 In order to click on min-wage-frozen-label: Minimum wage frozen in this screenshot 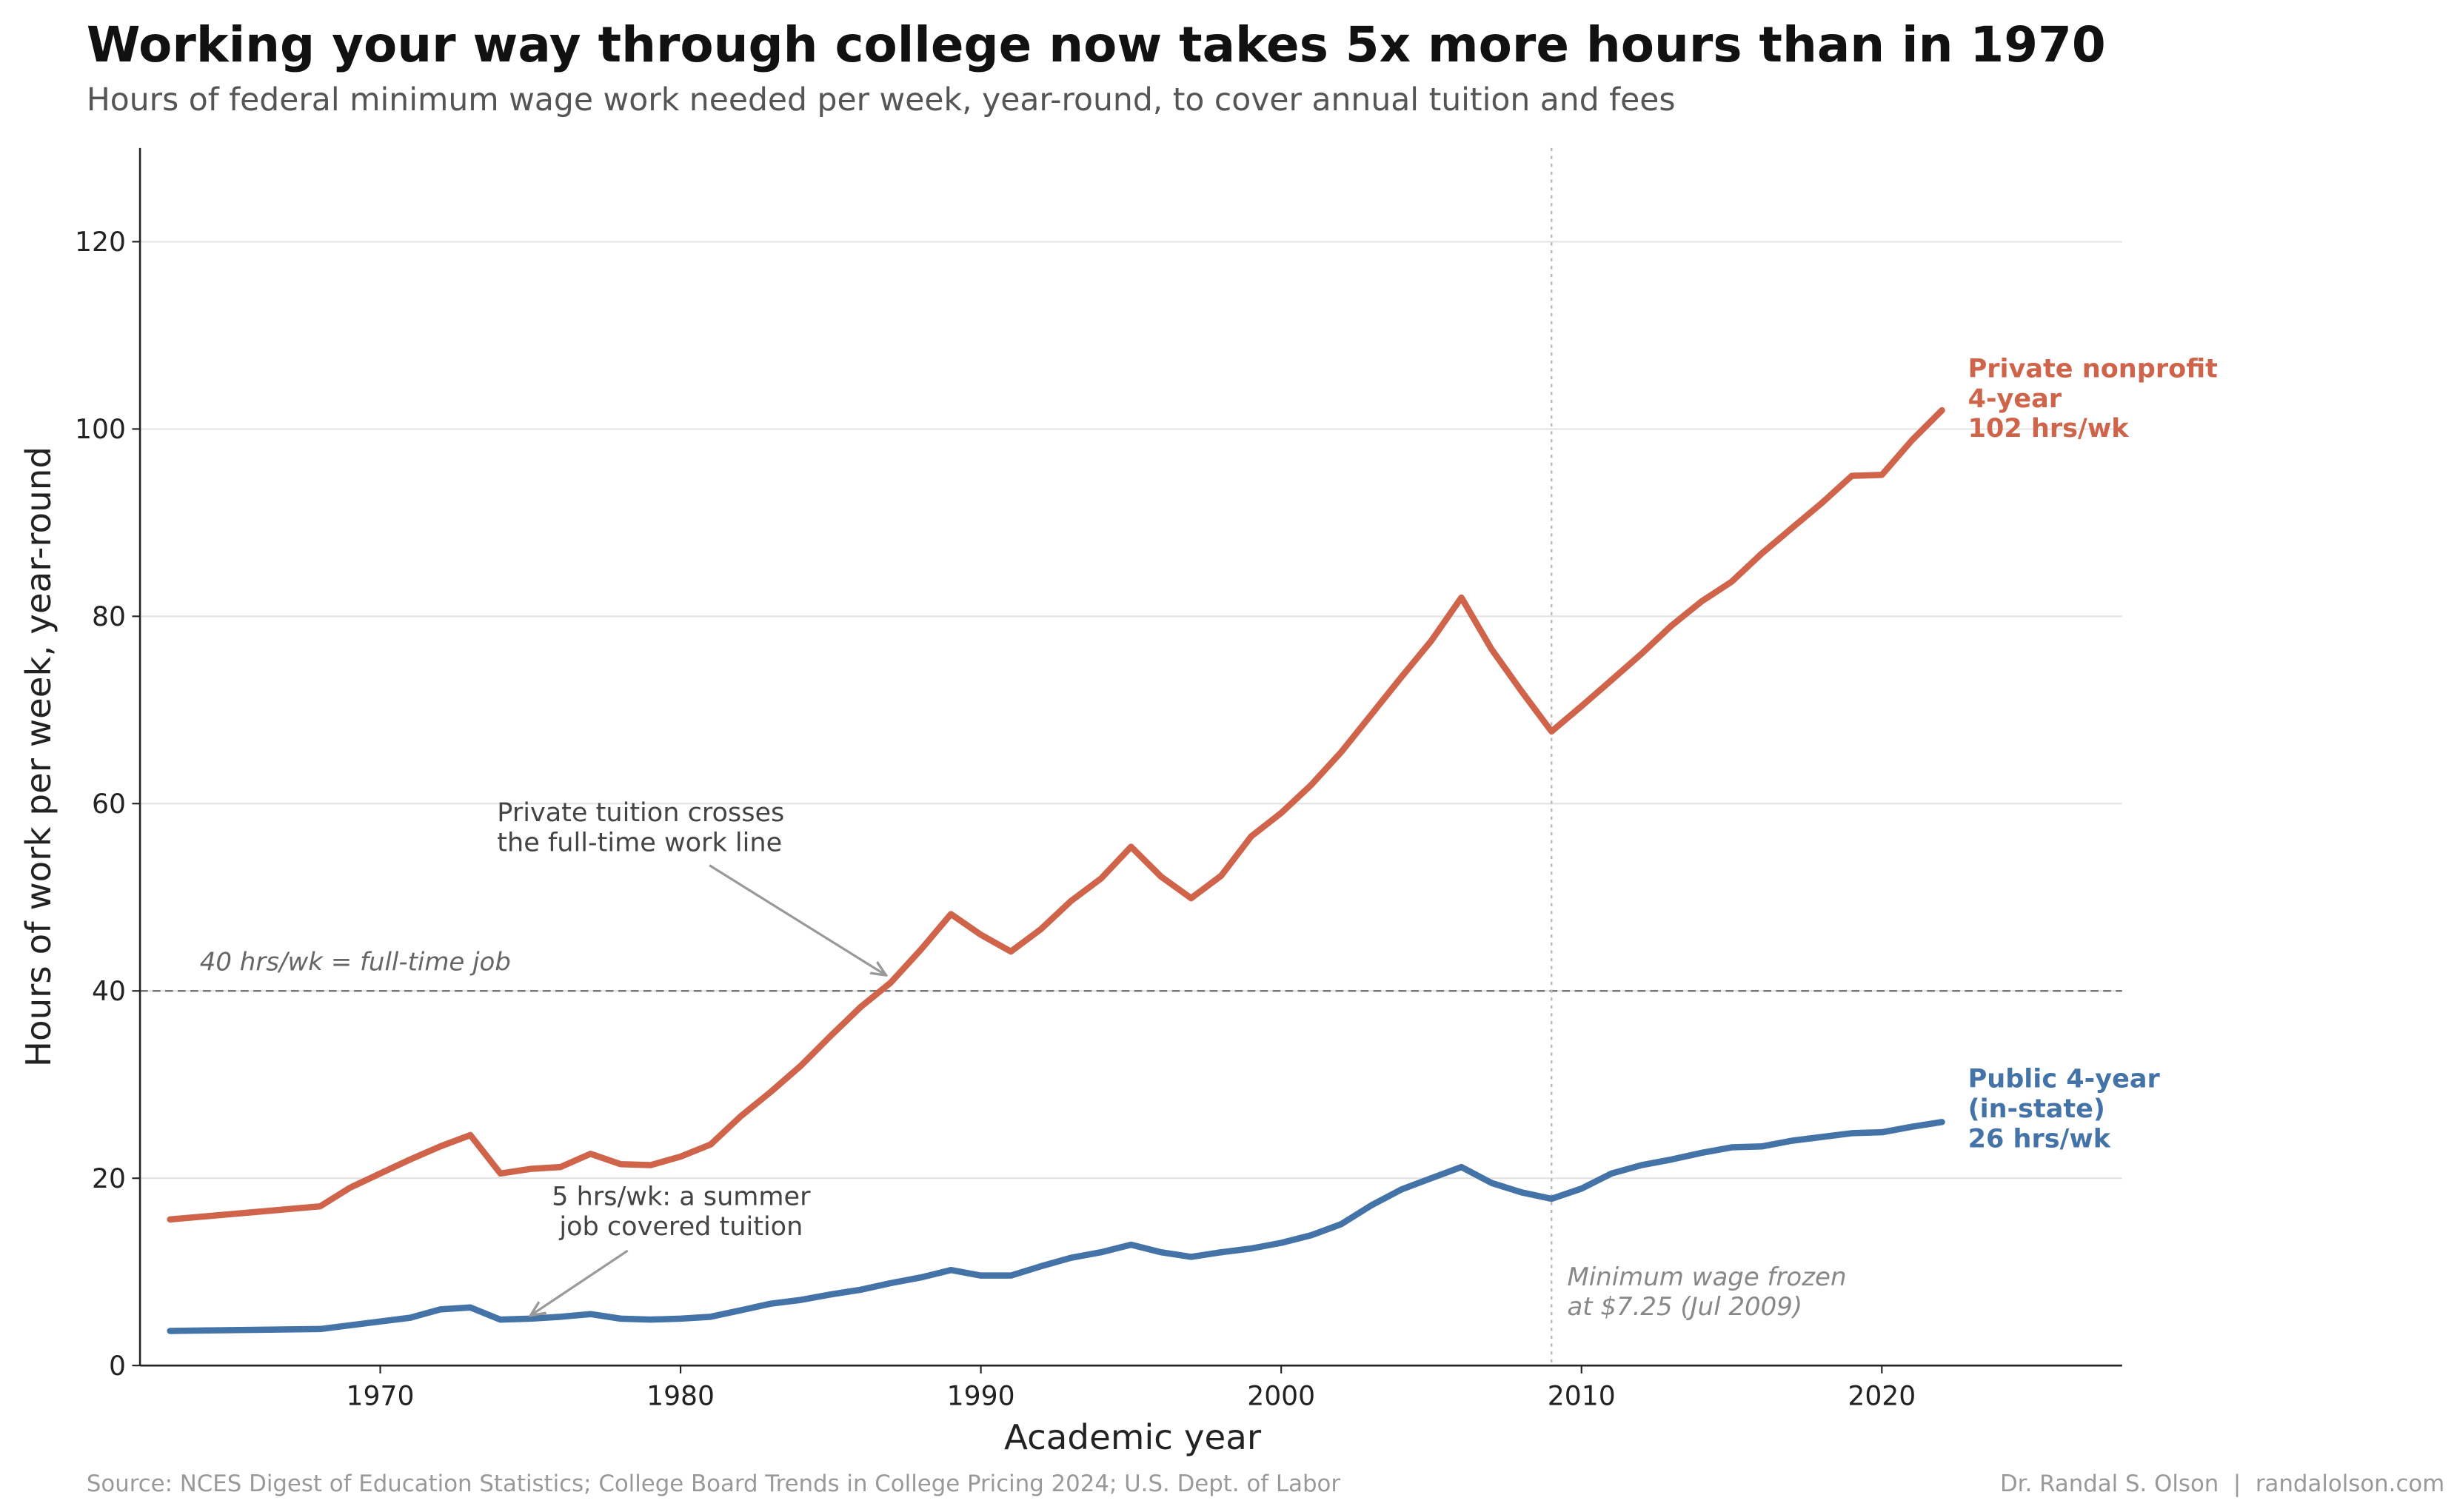, I will do `click(1706, 1277)`.